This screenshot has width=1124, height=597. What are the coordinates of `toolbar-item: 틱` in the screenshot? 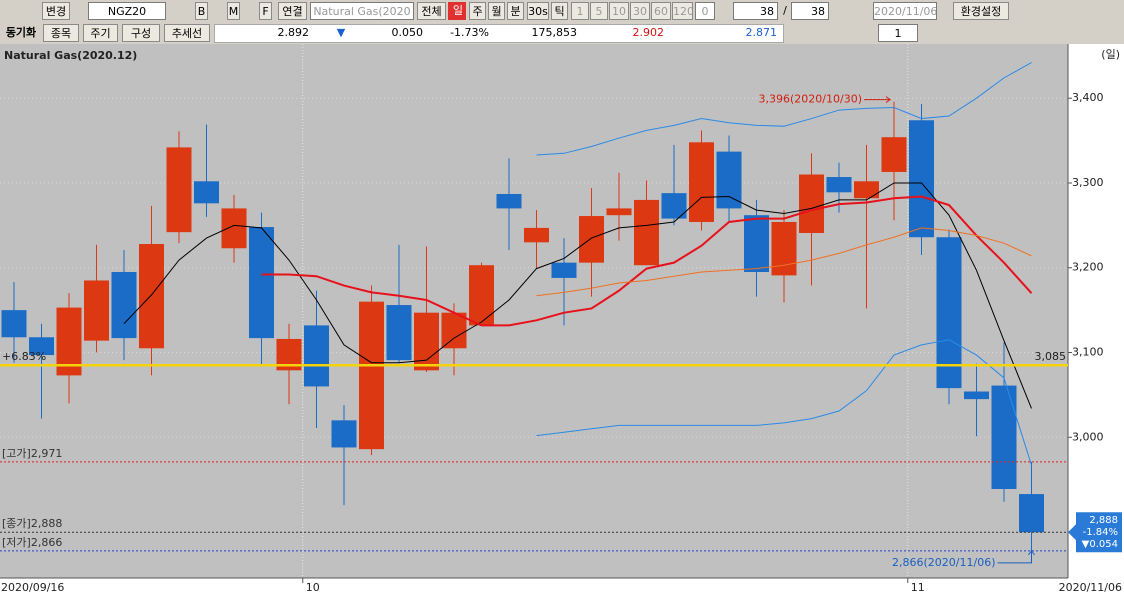 It's located at (559, 11).